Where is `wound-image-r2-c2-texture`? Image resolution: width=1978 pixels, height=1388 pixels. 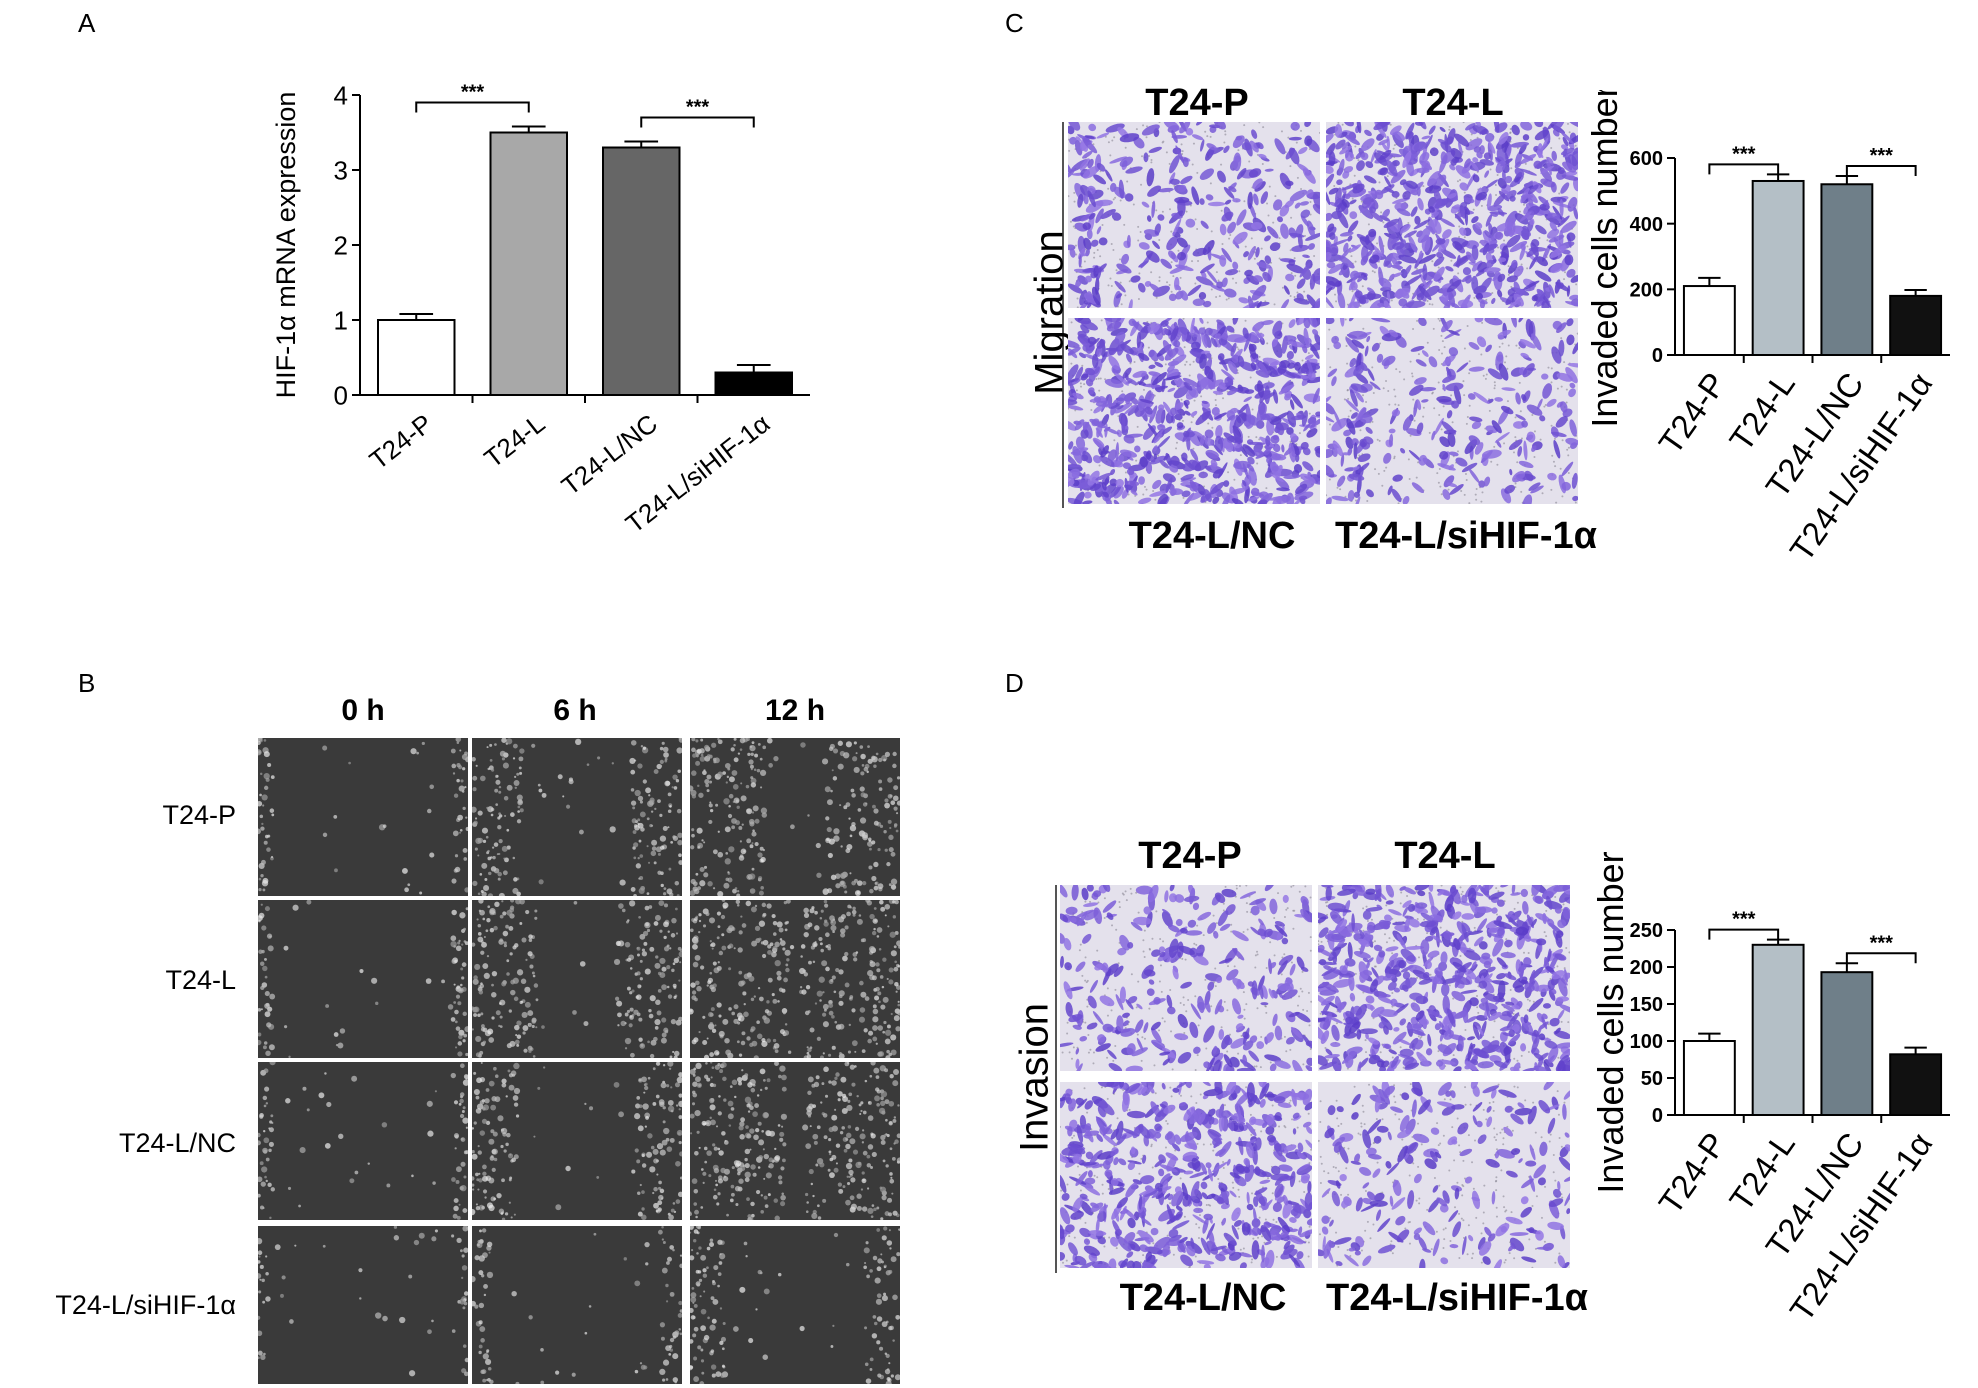 wound-image-r2-c2-texture is located at coordinates (577, 979).